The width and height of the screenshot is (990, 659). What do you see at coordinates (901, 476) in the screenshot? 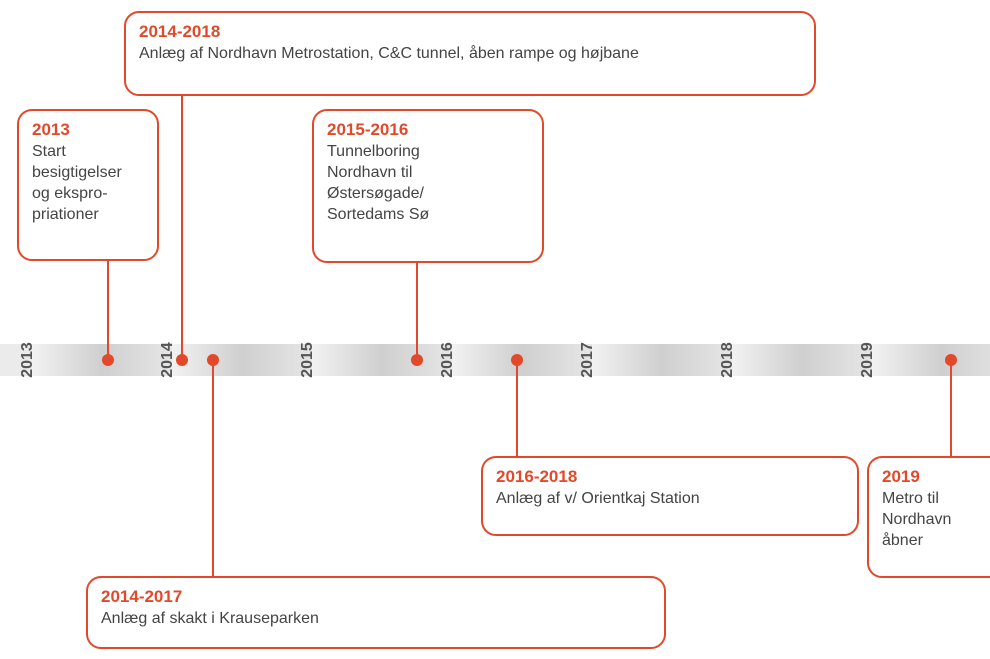
I see `event-title: 2019` at bounding box center [901, 476].